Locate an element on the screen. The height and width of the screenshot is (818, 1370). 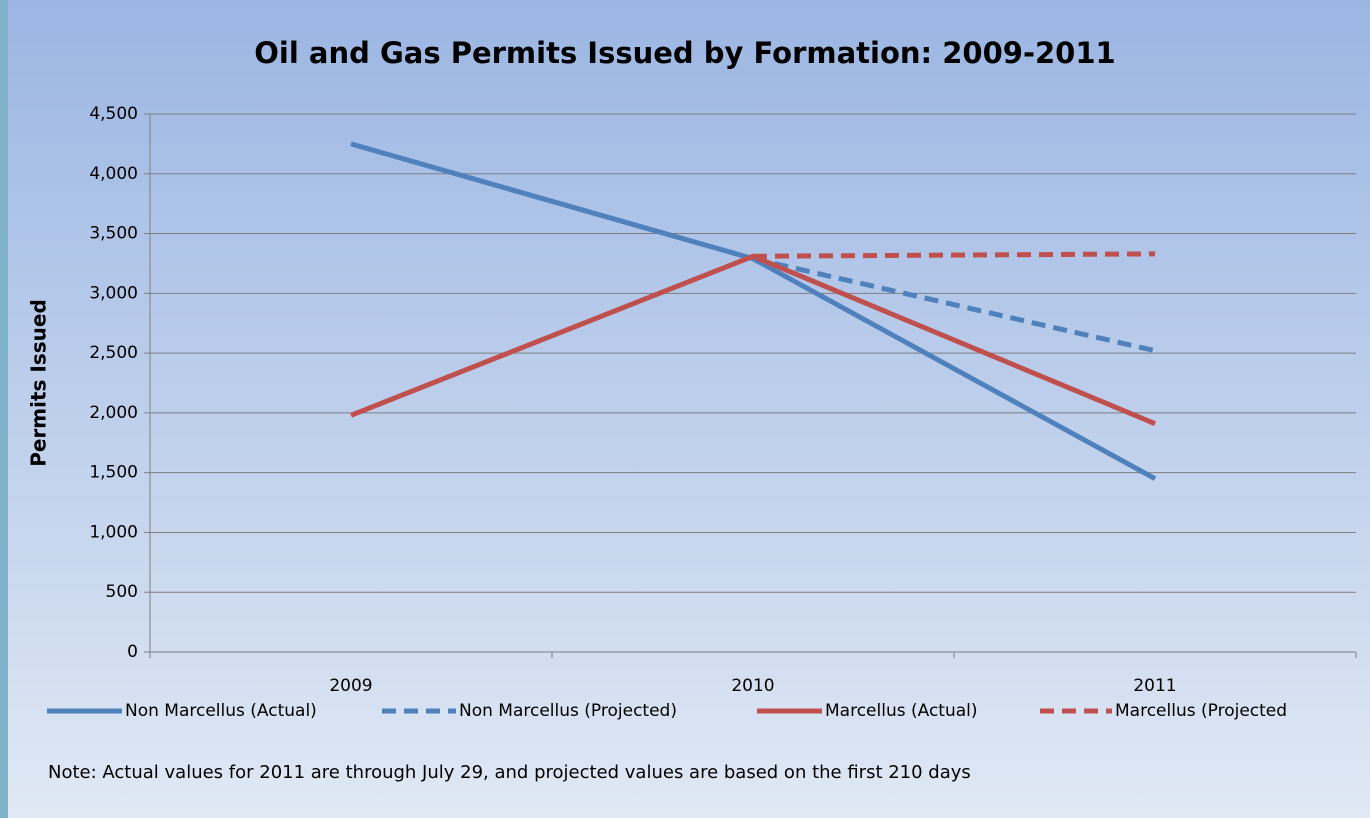
x-tick-label: 2009 is located at coordinates (350, 686).